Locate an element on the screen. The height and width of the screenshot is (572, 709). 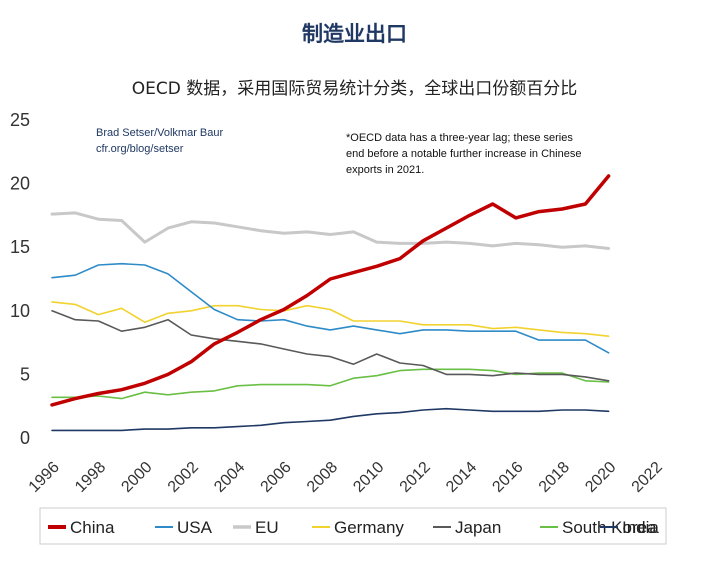
legend-item-eu: EU is located at coordinates (256, 527).